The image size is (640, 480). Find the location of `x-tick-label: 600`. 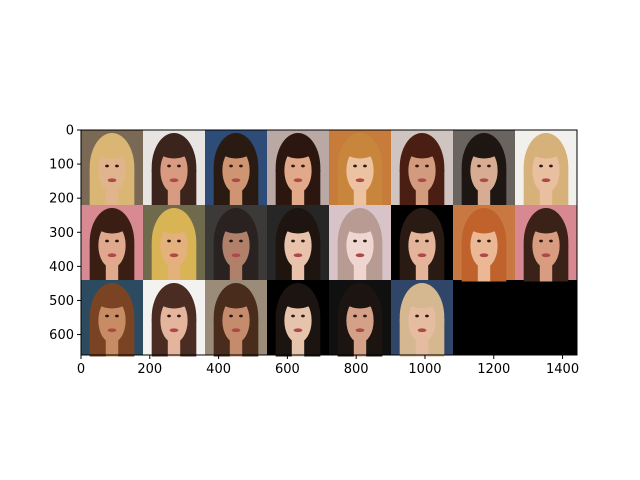

x-tick-label: 600 is located at coordinates (287, 369).